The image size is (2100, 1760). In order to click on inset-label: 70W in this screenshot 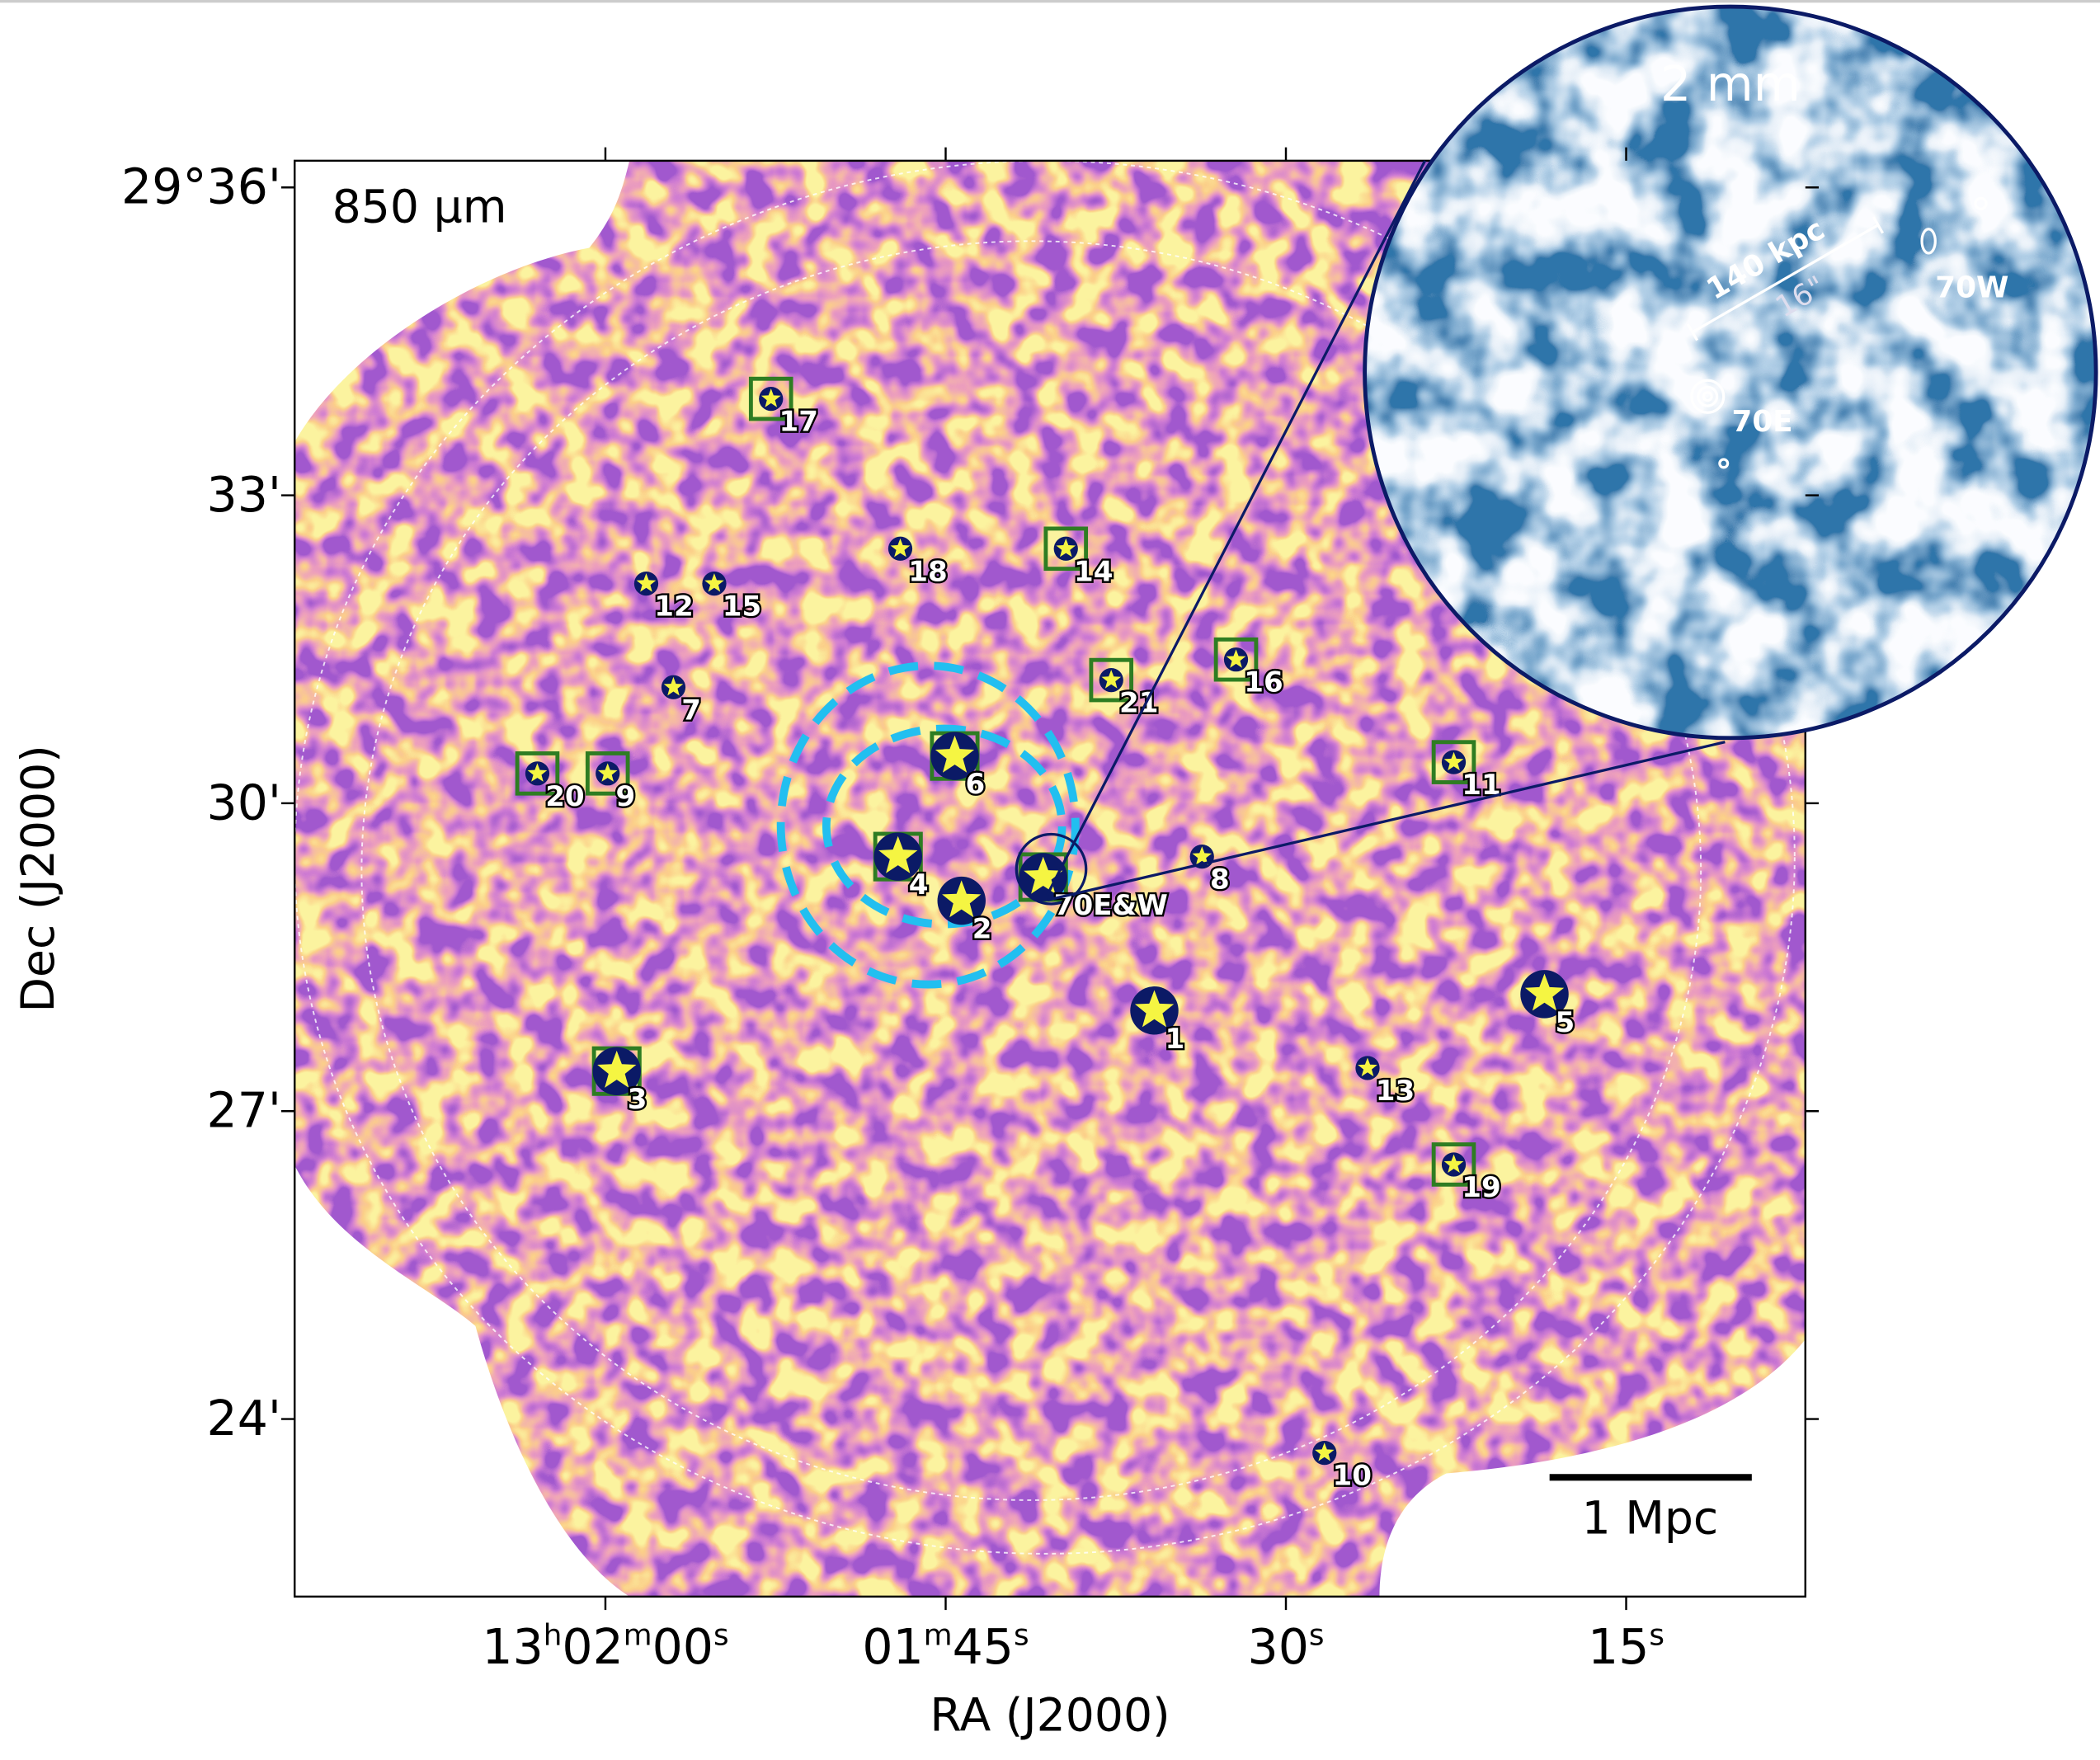, I will do `click(1971, 288)`.